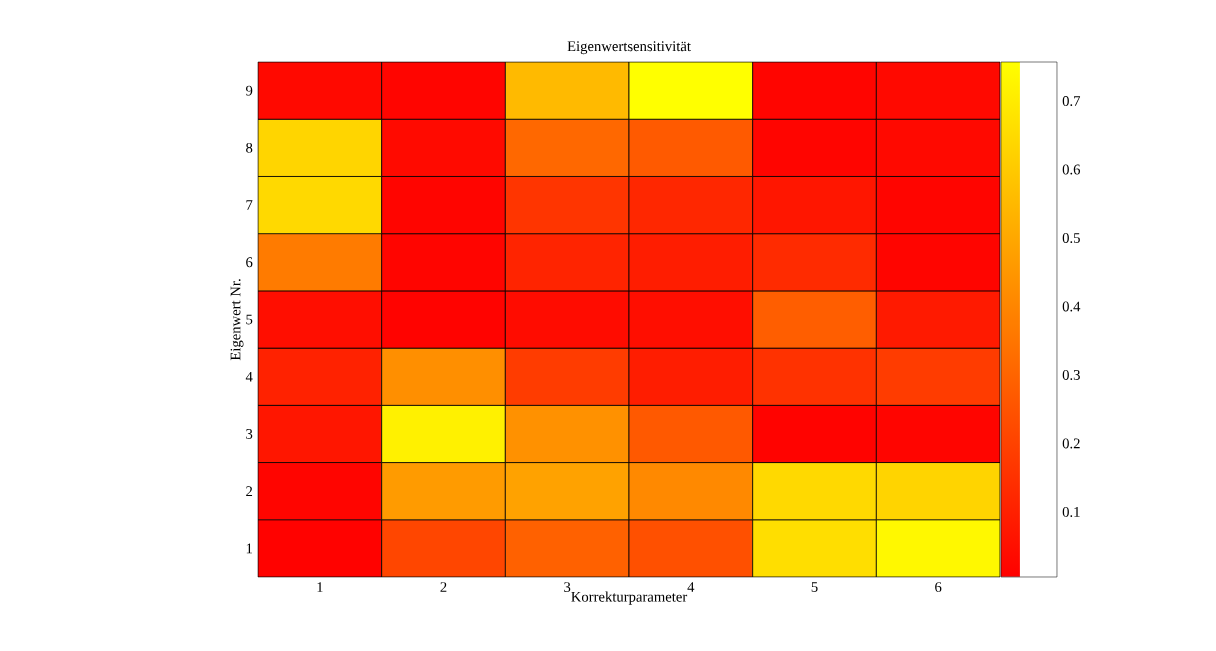 This screenshot has height=651, width=1216. I want to click on x-axis-title: Korrekturparameter, so click(629, 598).